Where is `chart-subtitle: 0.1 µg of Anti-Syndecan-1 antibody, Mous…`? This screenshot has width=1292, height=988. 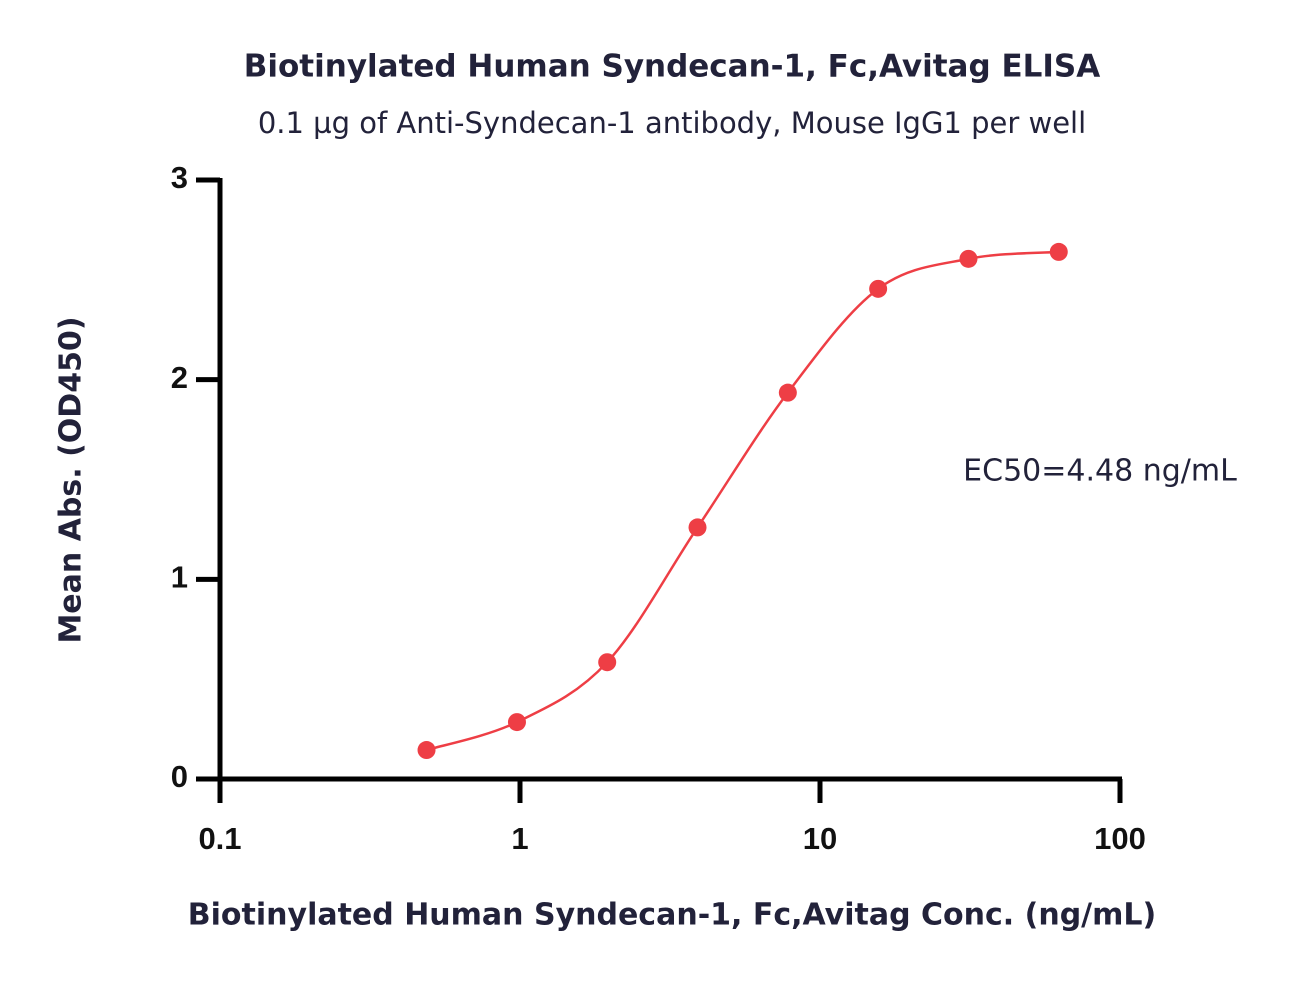 chart-subtitle: 0.1 µg of Anti-Syndecan-1 antibody, Mous… is located at coordinates (672, 123).